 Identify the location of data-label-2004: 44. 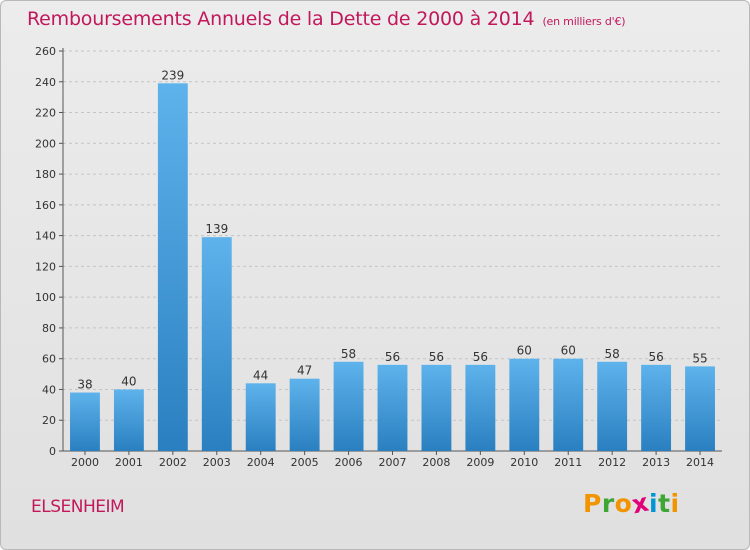
(260, 375).